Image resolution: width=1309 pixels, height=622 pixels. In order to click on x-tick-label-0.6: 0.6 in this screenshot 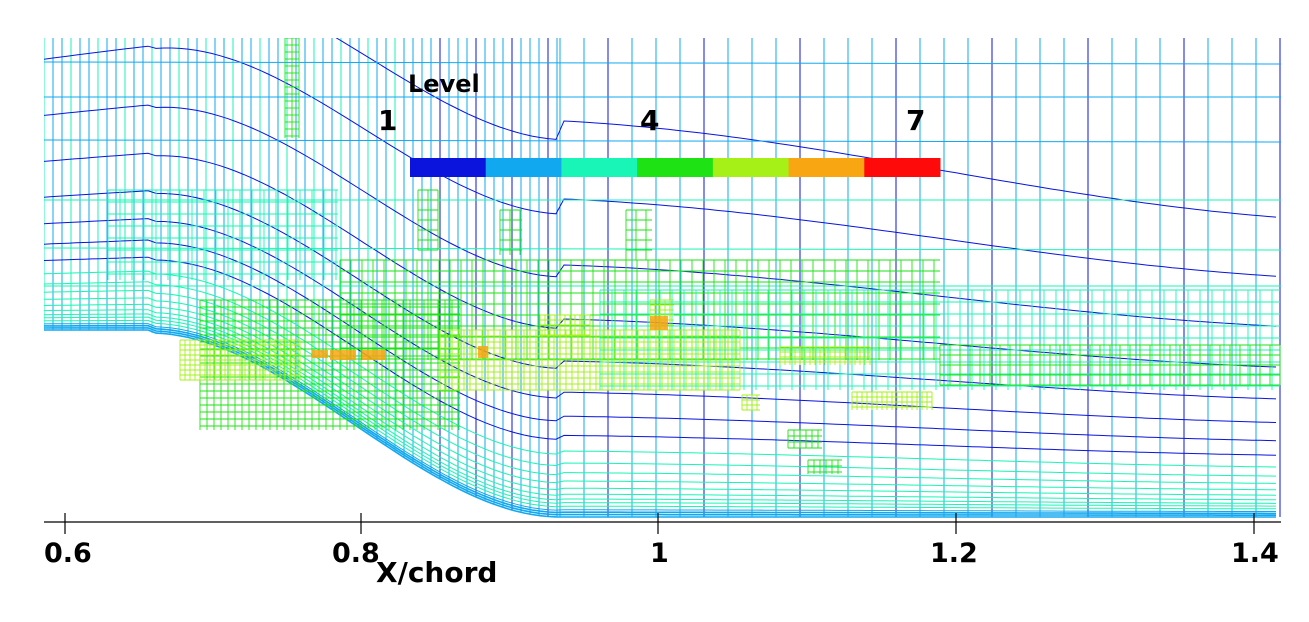, I will do `click(68, 553)`.